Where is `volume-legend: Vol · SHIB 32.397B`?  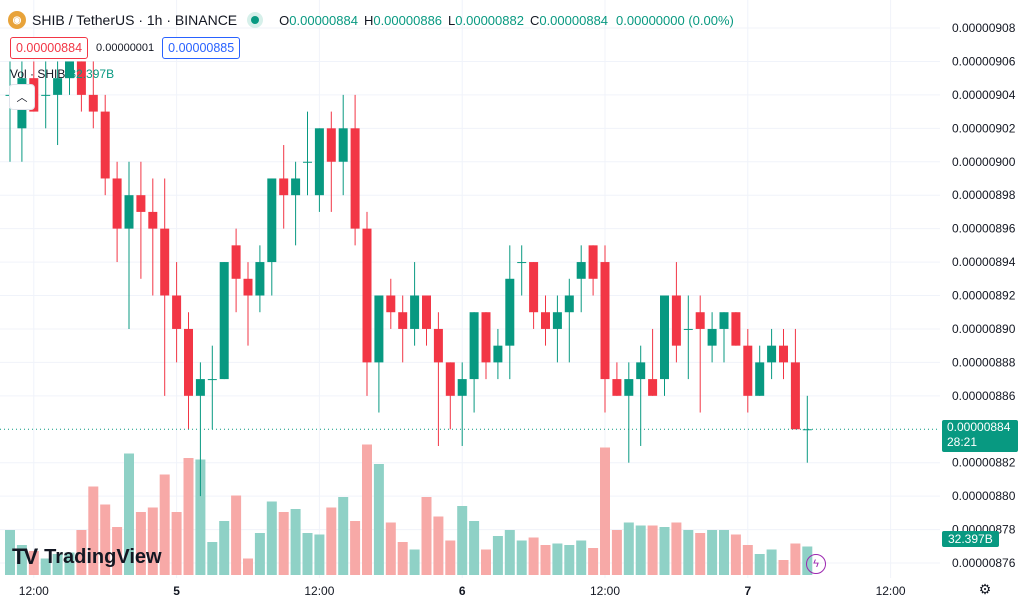 volume-legend: Vol · SHIB 32.397B is located at coordinates (62, 74).